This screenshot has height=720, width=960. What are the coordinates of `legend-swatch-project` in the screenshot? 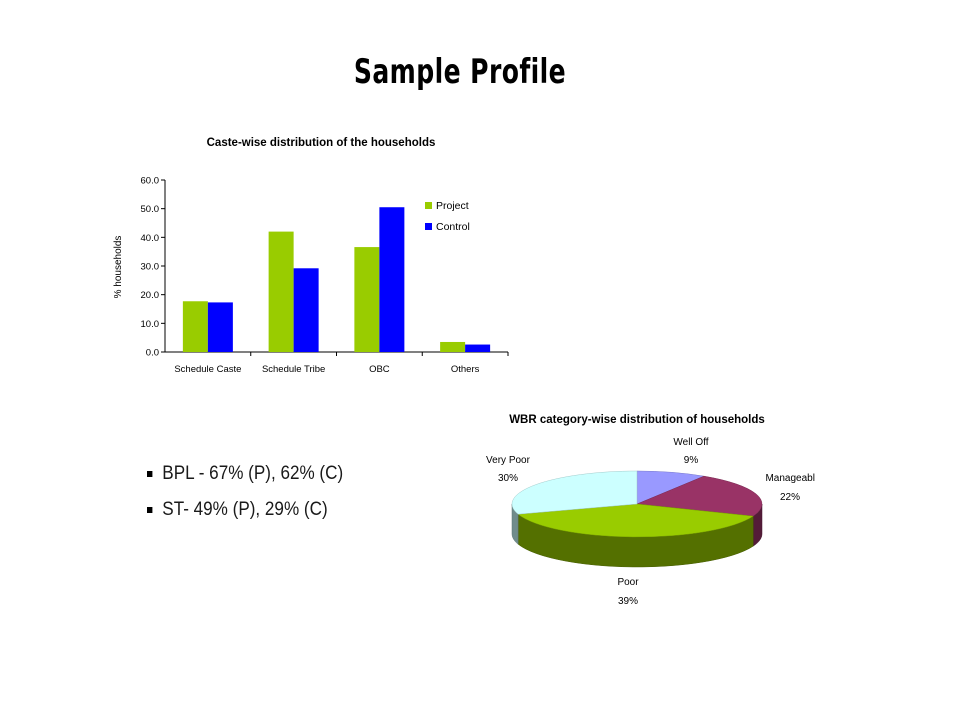 It's located at (428, 205).